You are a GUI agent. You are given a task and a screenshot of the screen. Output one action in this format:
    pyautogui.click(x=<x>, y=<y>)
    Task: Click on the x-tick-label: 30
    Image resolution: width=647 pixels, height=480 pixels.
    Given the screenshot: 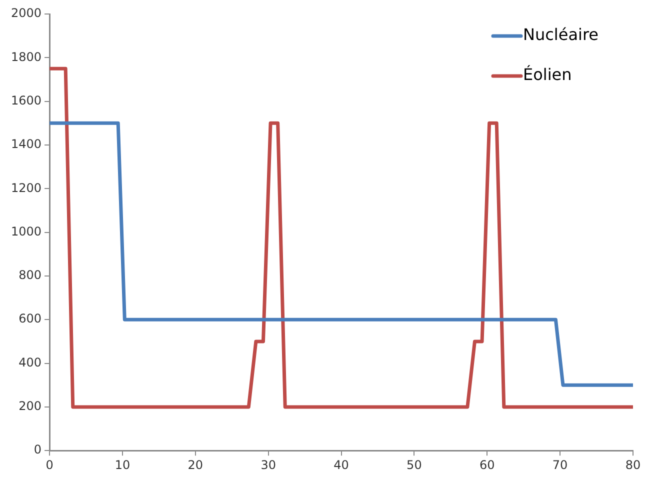 What is the action you would take?
    pyautogui.click(x=268, y=465)
    